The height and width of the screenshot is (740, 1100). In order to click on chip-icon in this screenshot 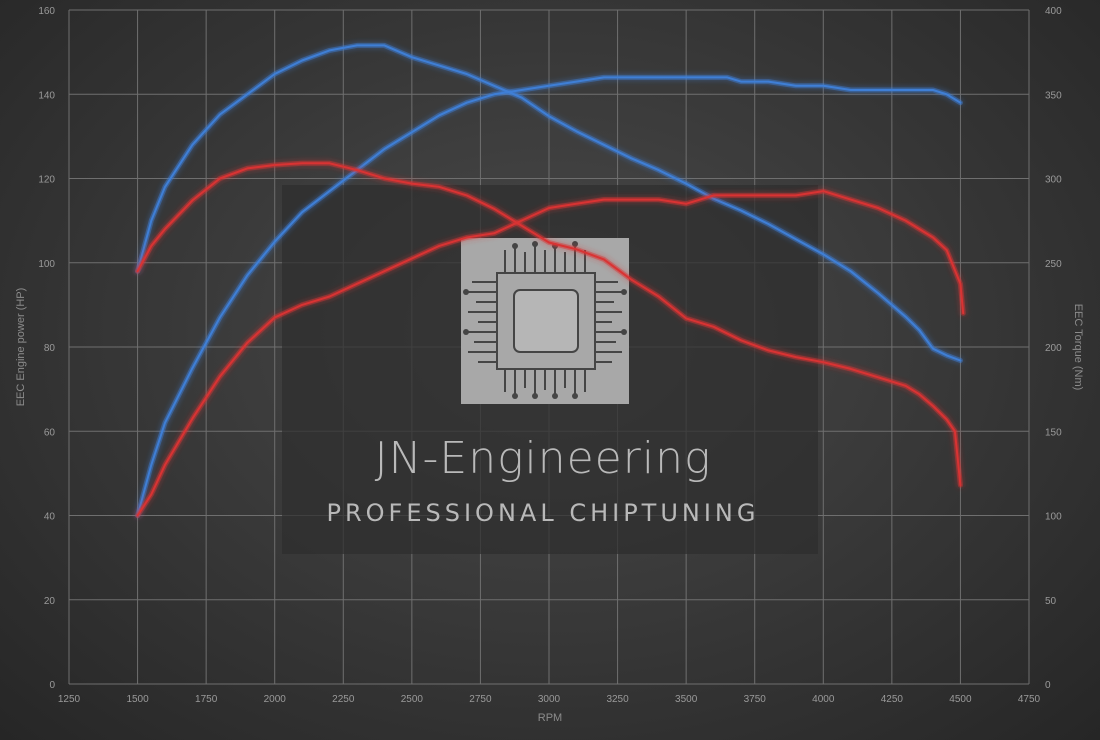, I will do `click(545, 321)`.